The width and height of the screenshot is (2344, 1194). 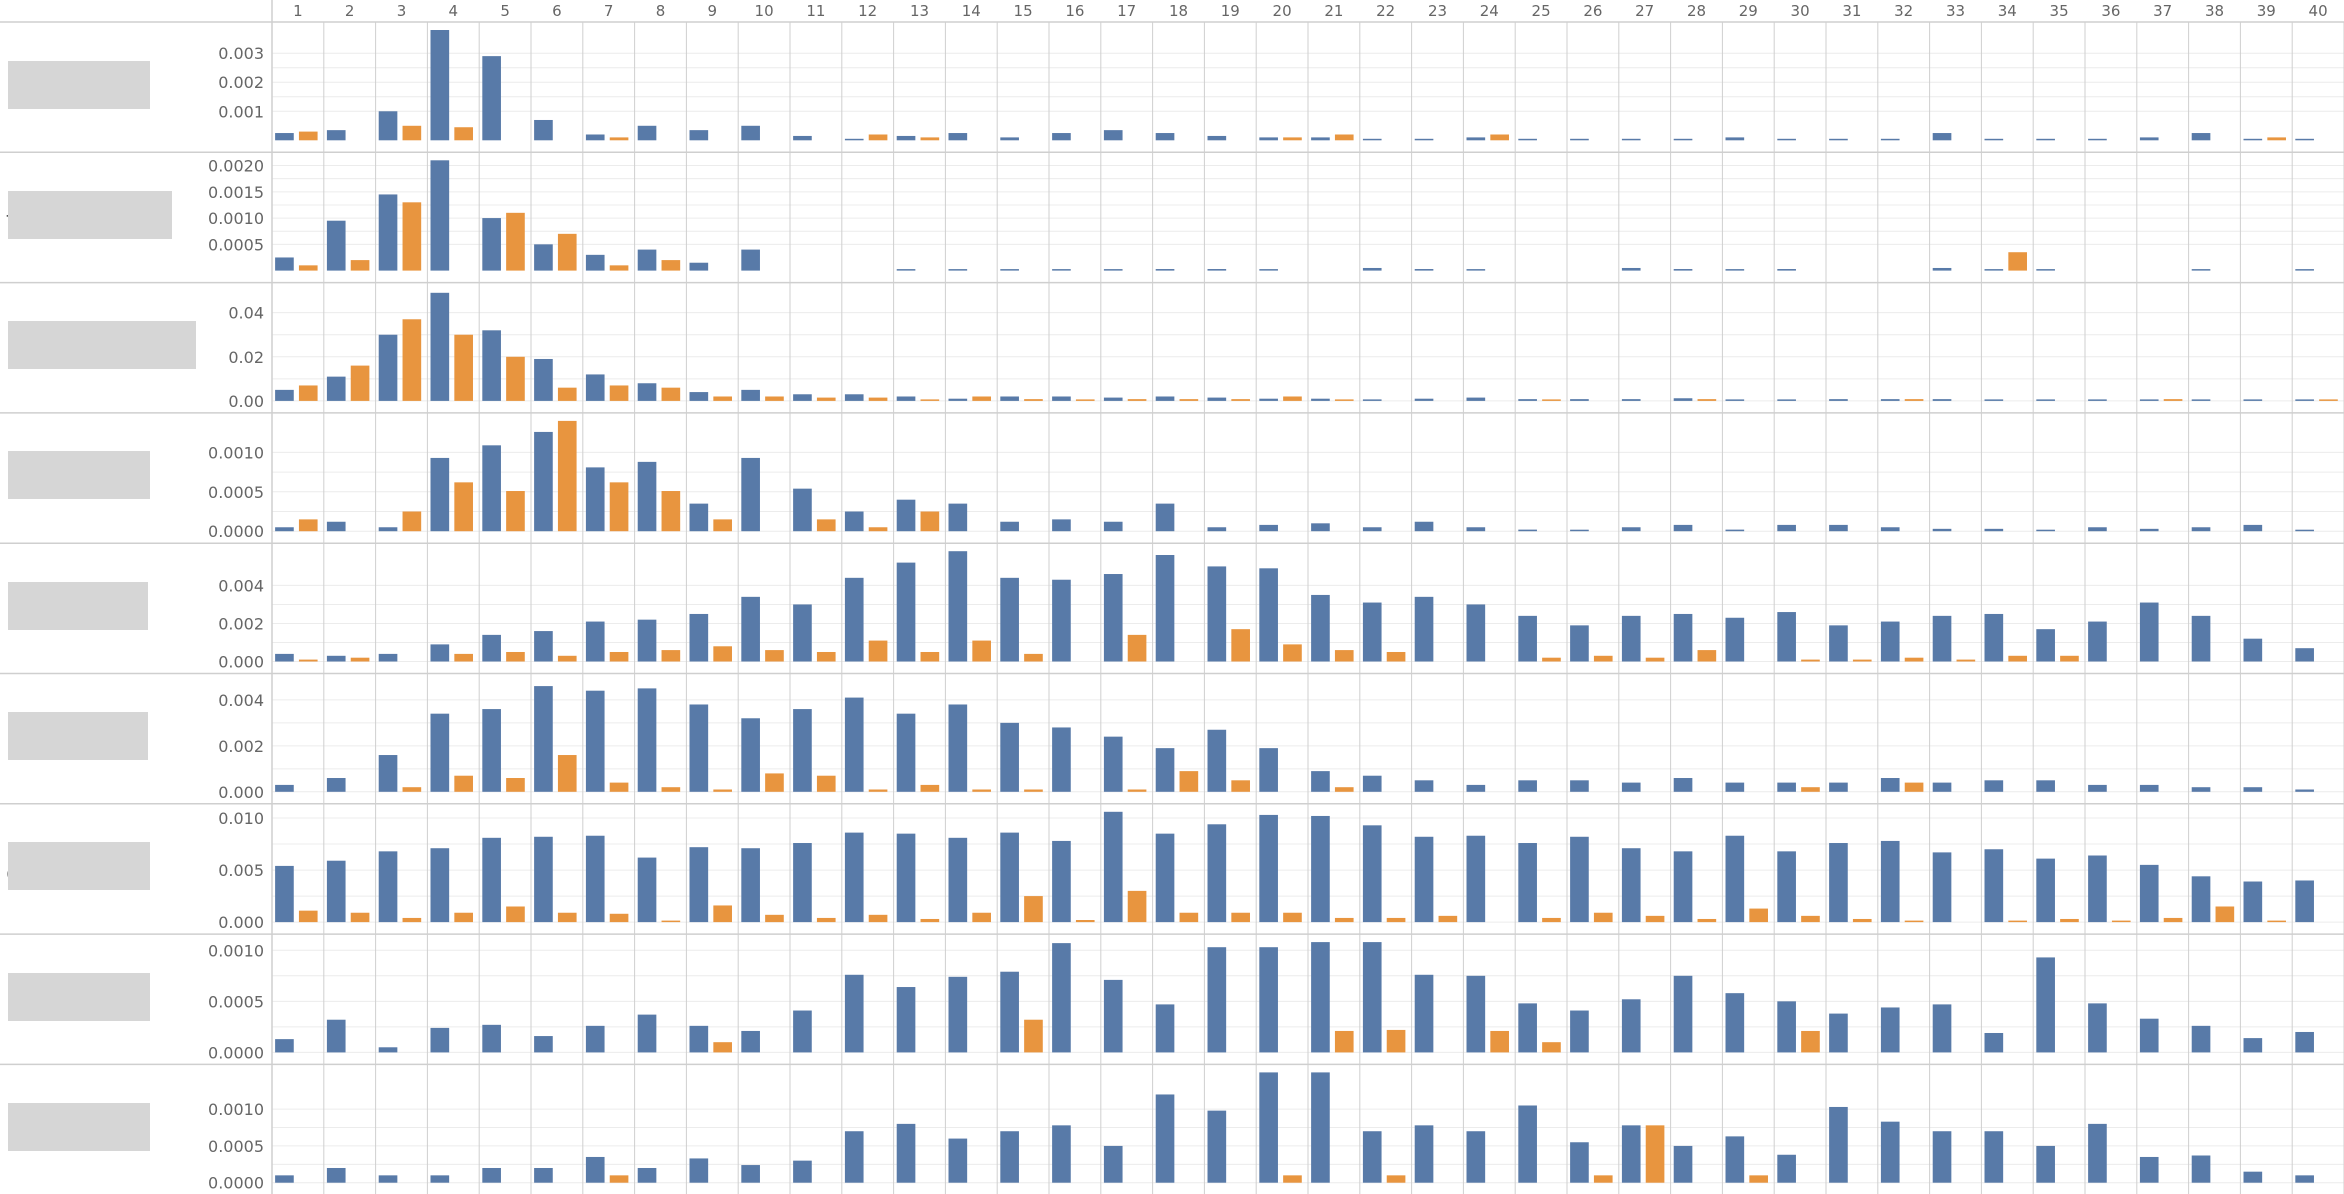 What do you see at coordinates (906, 612) in the screenshot?
I see `bar-p5-s1-c13` at bounding box center [906, 612].